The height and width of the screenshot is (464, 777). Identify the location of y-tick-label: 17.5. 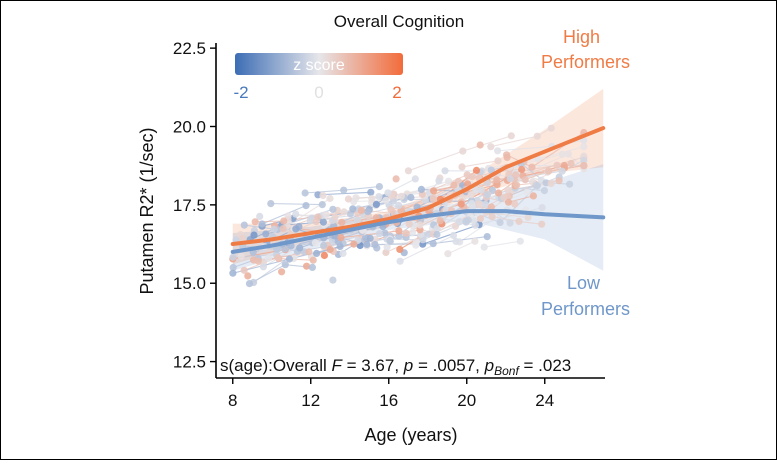
(189, 205).